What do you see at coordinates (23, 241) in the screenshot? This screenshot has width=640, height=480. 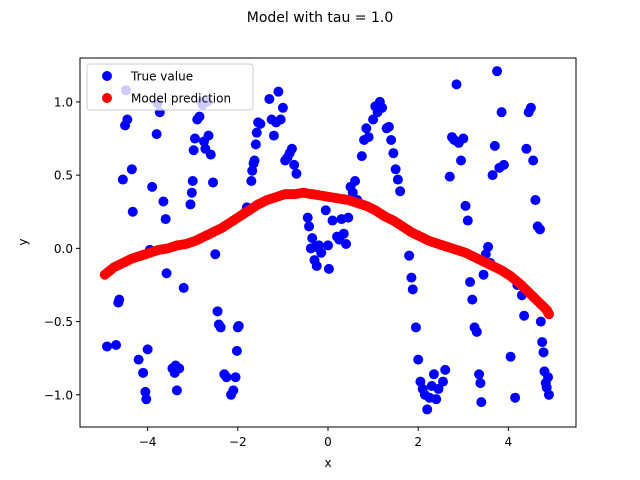 I see `y-axis-label: y` at bounding box center [23, 241].